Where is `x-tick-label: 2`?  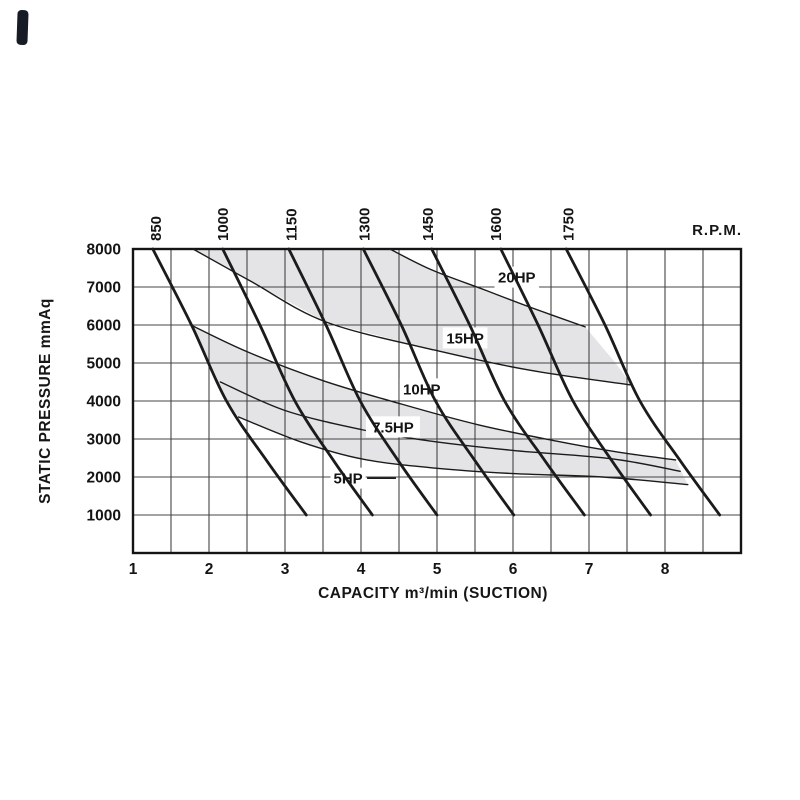 x-tick-label: 2 is located at coordinates (209, 569).